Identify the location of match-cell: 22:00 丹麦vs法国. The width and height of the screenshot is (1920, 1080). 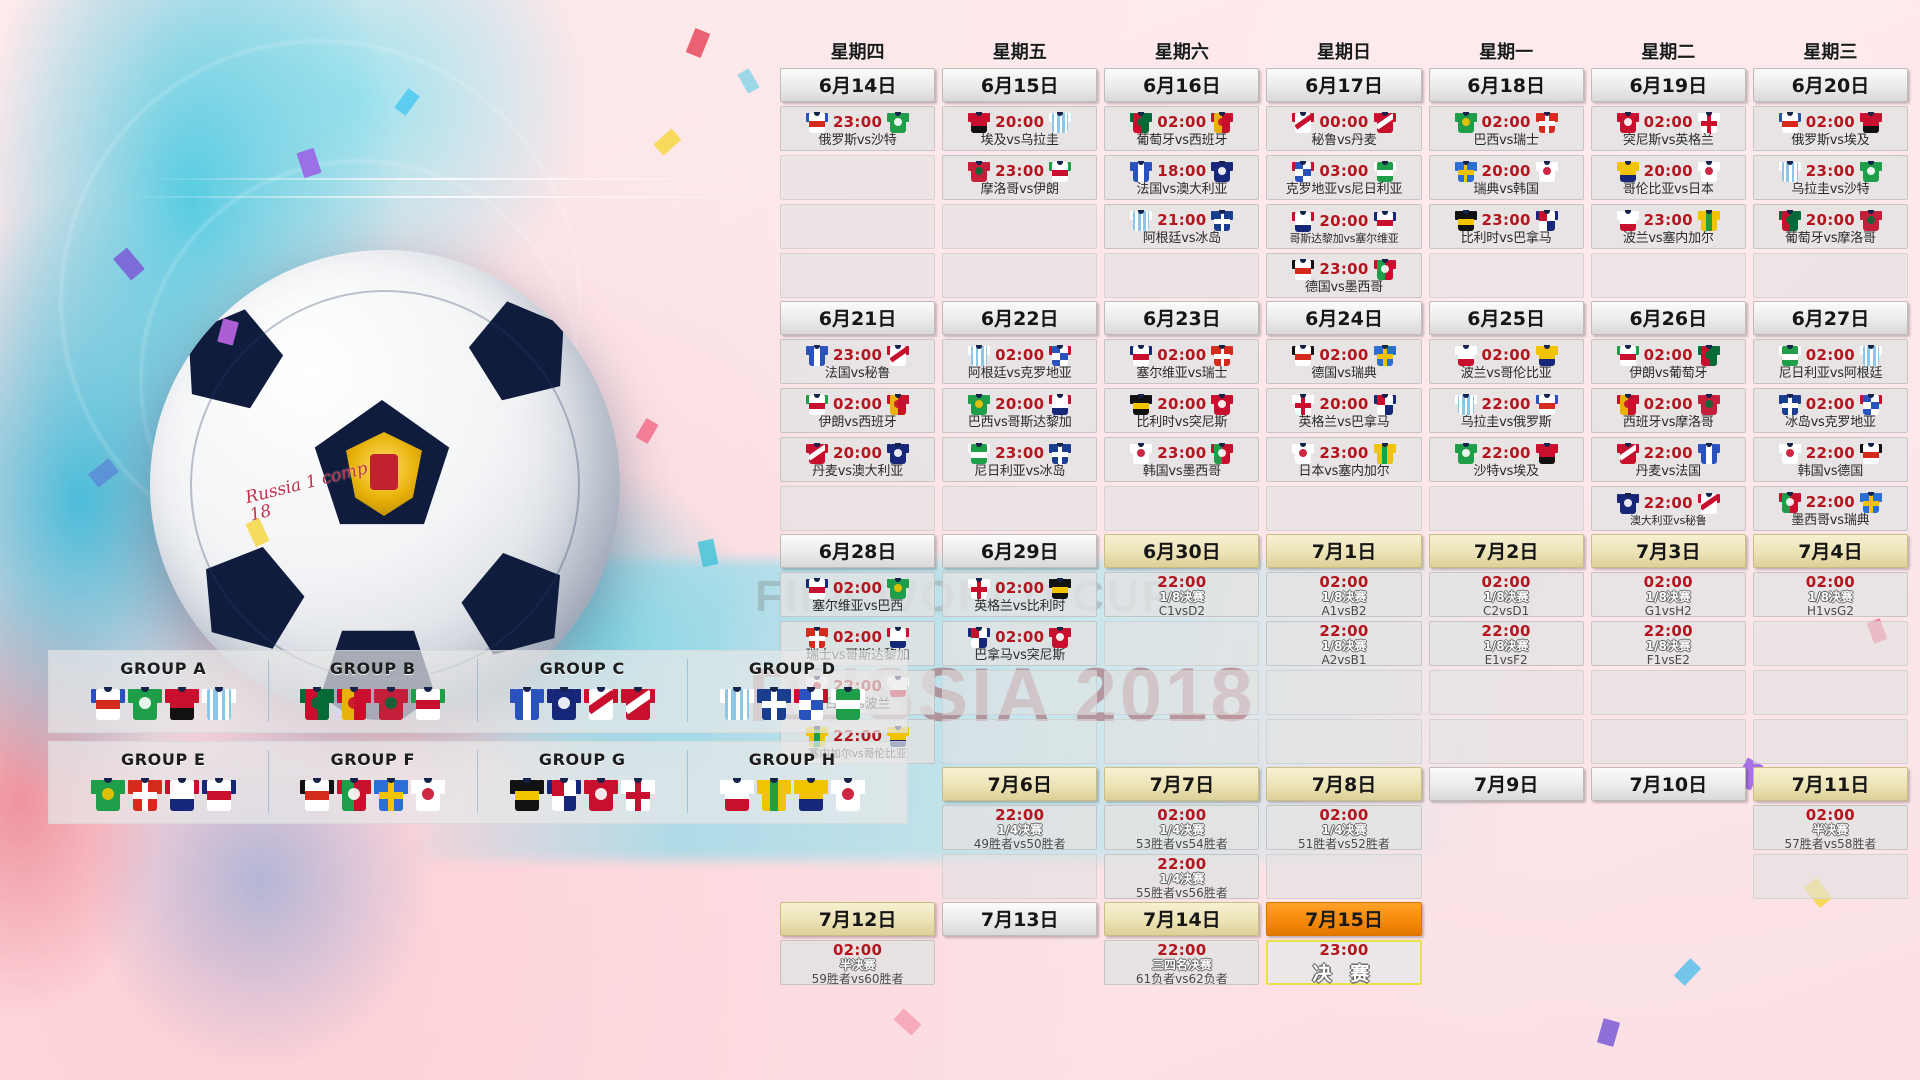
(1668, 459).